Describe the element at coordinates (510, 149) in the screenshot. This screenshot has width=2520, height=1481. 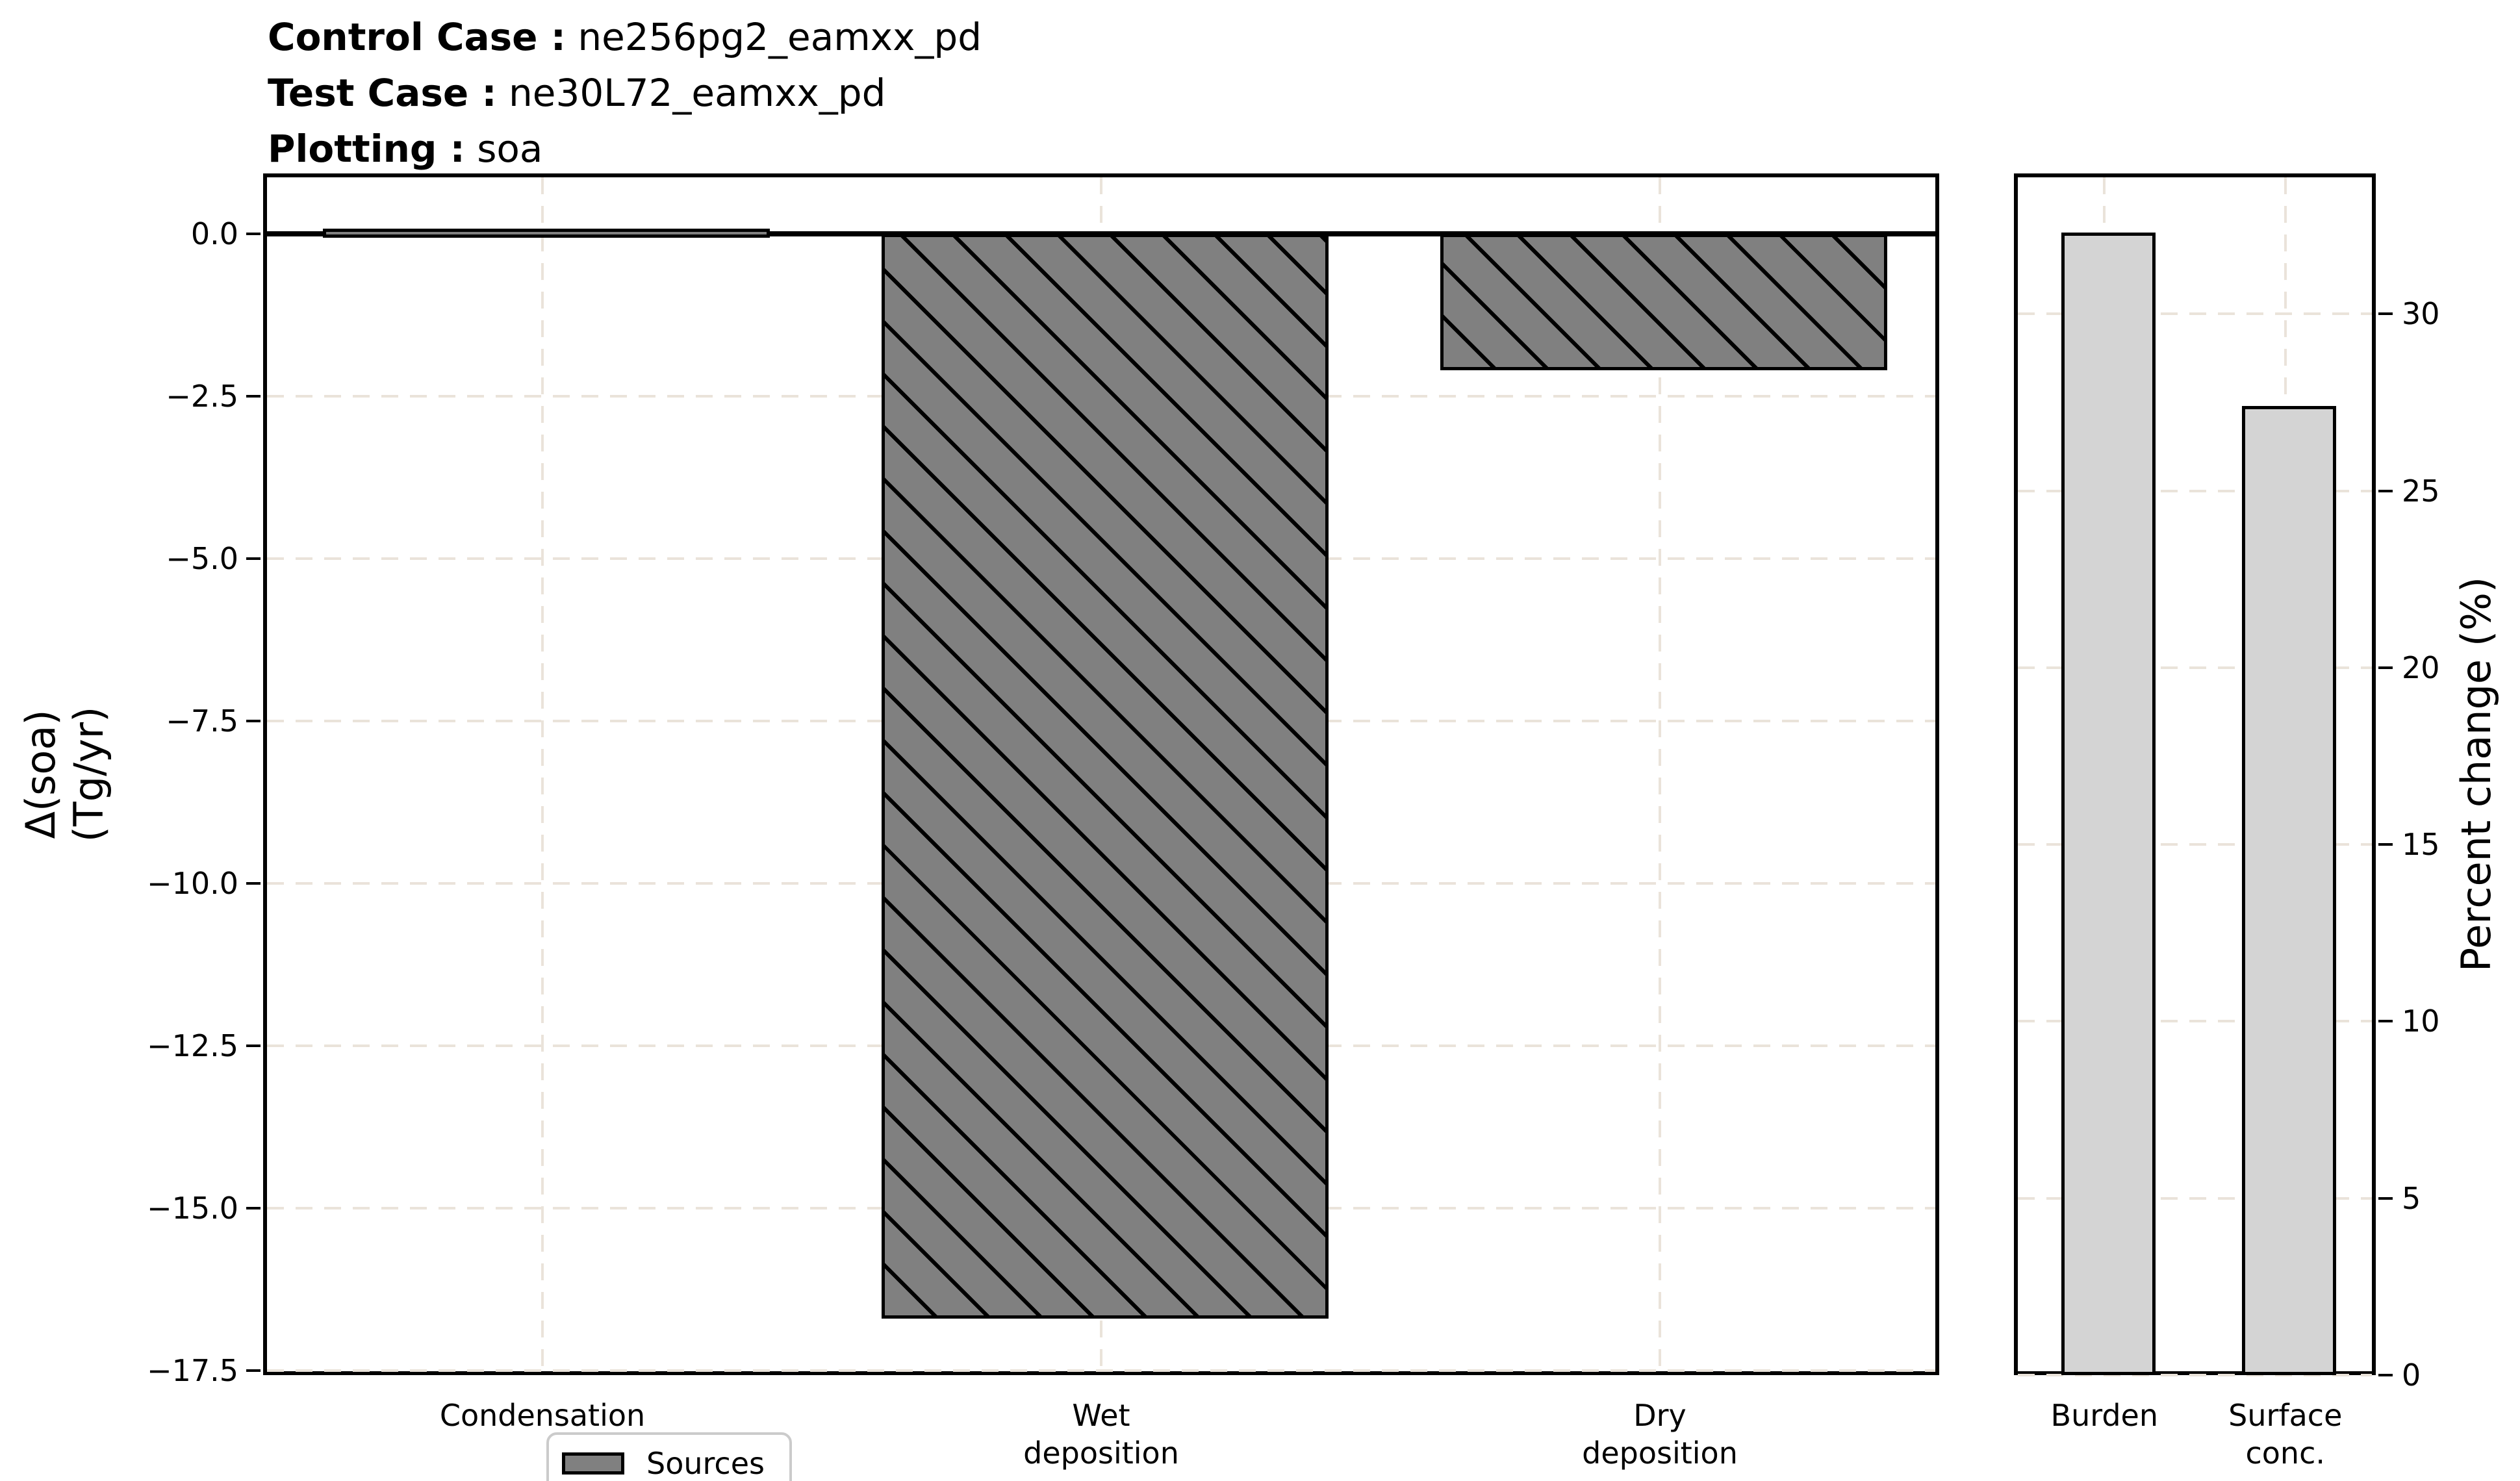
I see `plotting-value: soa` at that location.